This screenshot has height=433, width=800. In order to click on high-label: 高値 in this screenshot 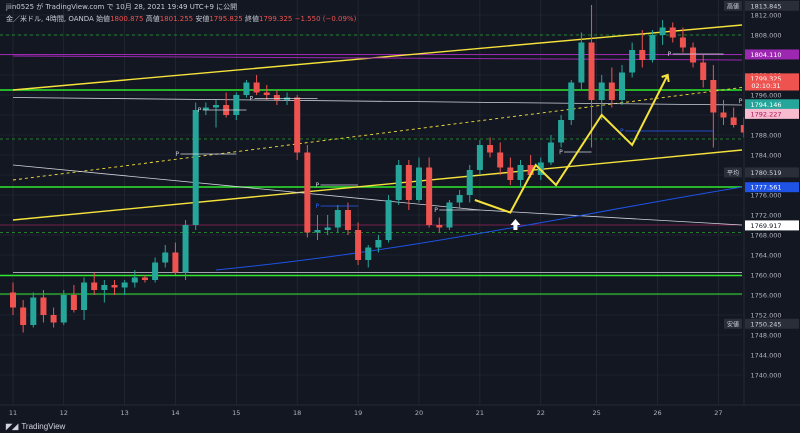, I will do `click(152, 19)`.